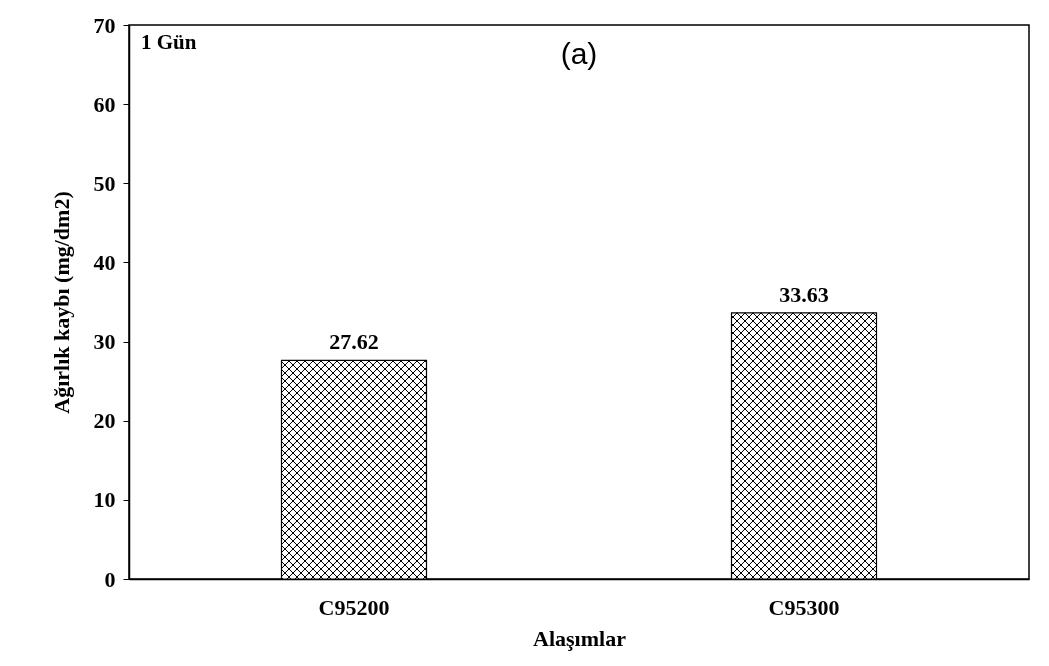 Image resolution: width=1049 pixels, height=666 pixels. I want to click on y-tick-label: 0, so click(110, 579).